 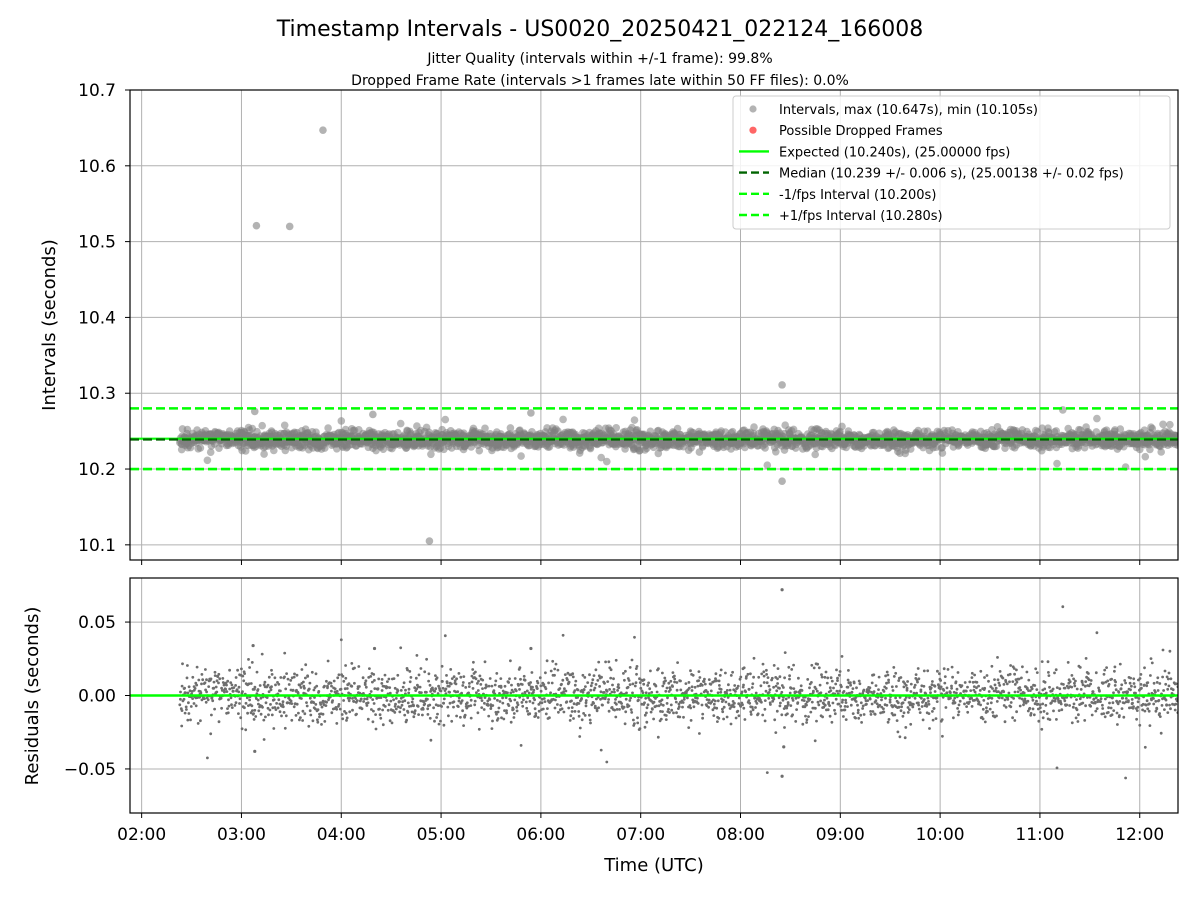 What do you see at coordinates (104, 318) in the screenshot?
I see `intervals-y-ticks: 10.110.210.310.410.510.610.7` at bounding box center [104, 318].